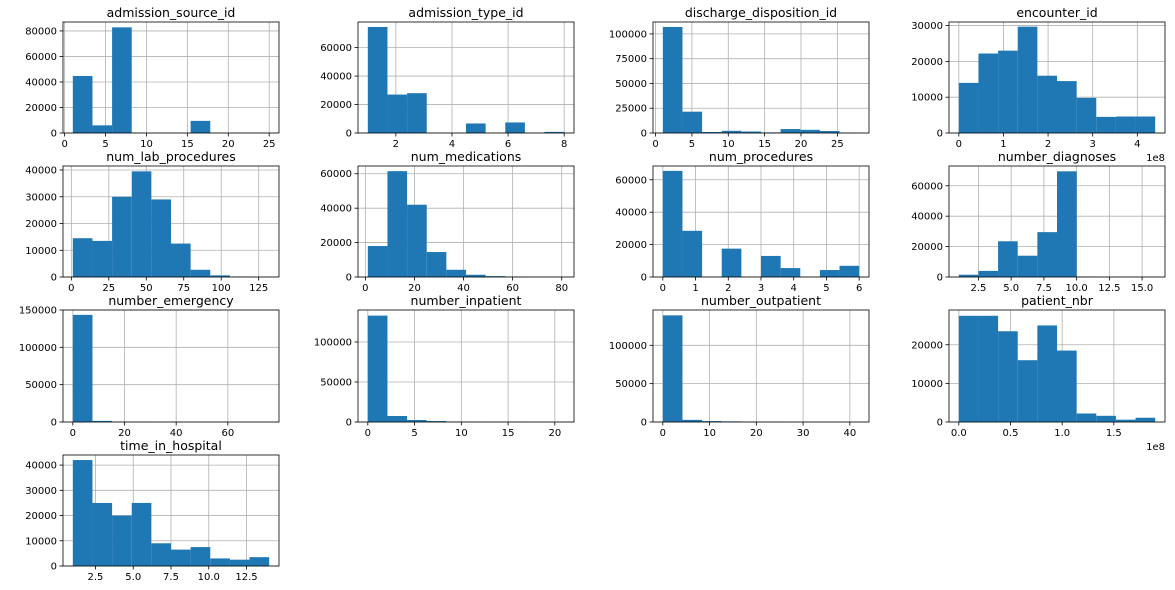  Describe the element at coordinates (171, 300) in the screenshot. I see `panel-title: number_emergency` at that location.